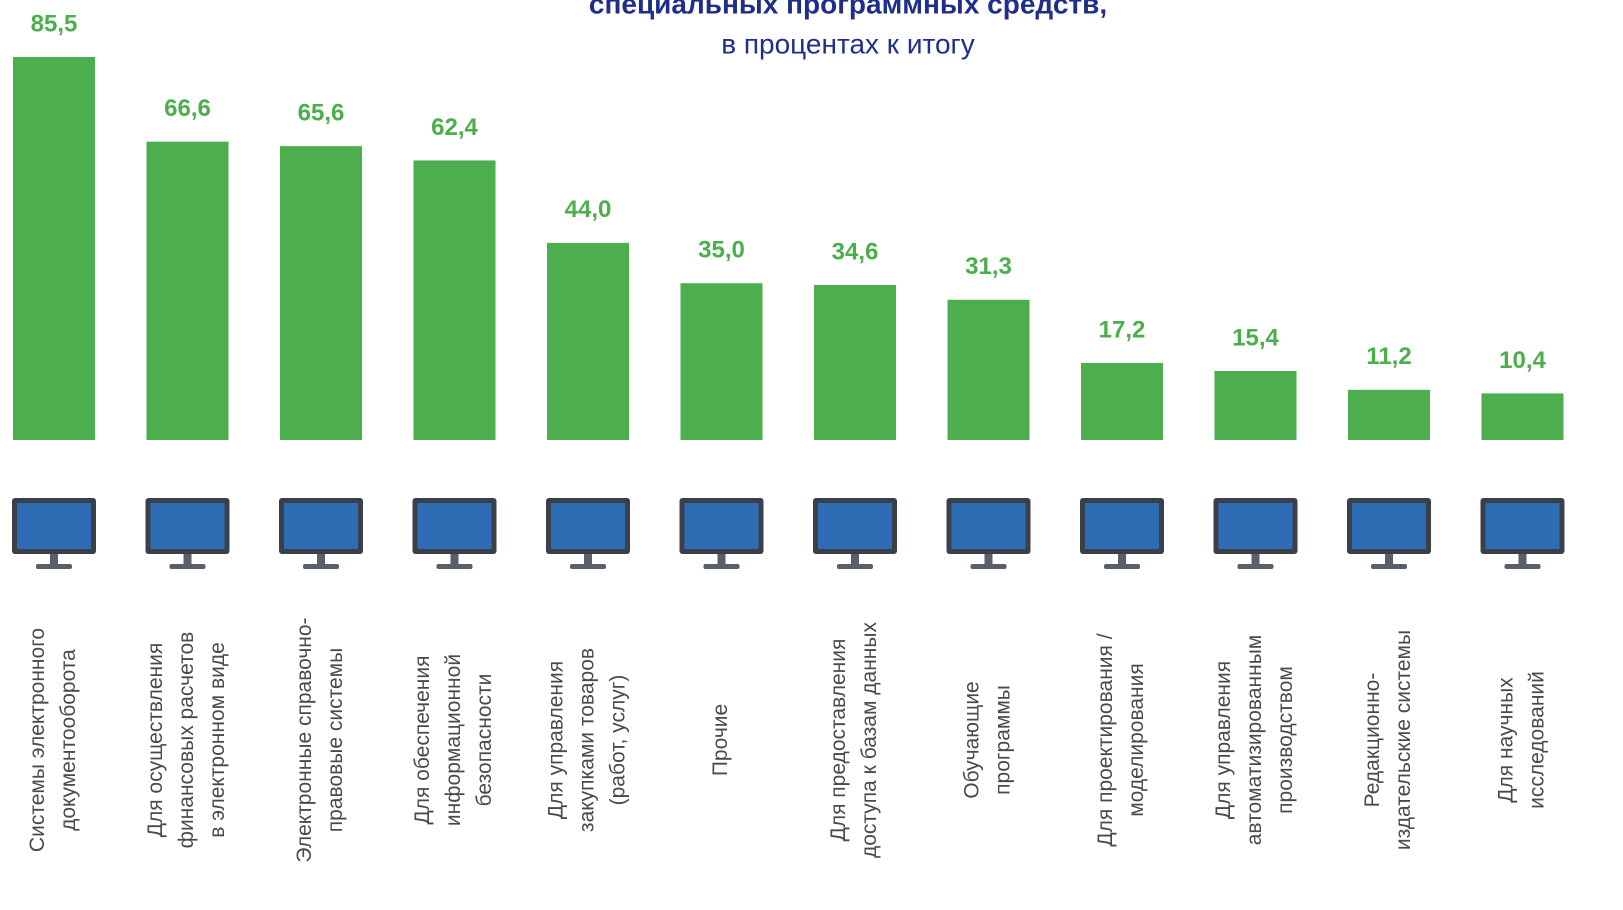 This screenshot has height=910, width=1623. What do you see at coordinates (1285, 740) in the screenshot?
I see `category-label: производством` at bounding box center [1285, 740].